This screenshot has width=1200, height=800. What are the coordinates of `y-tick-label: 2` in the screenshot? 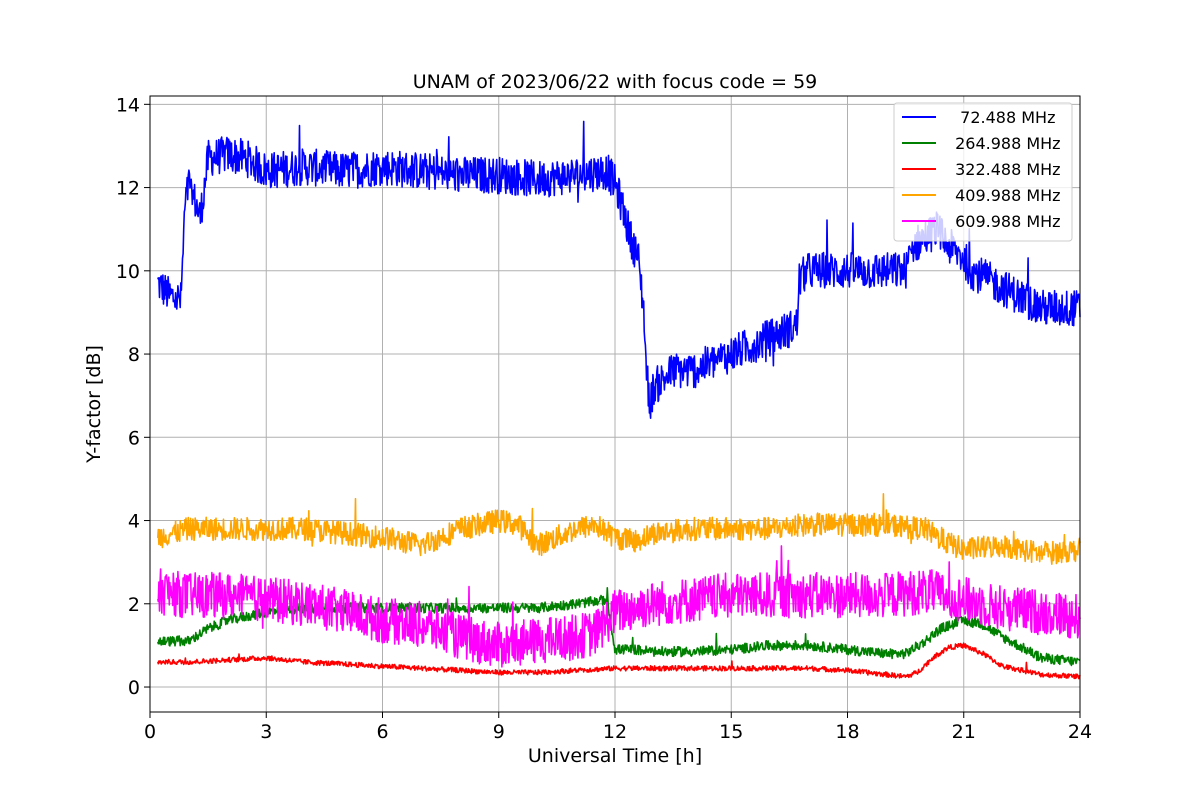 It's located at (134, 605).